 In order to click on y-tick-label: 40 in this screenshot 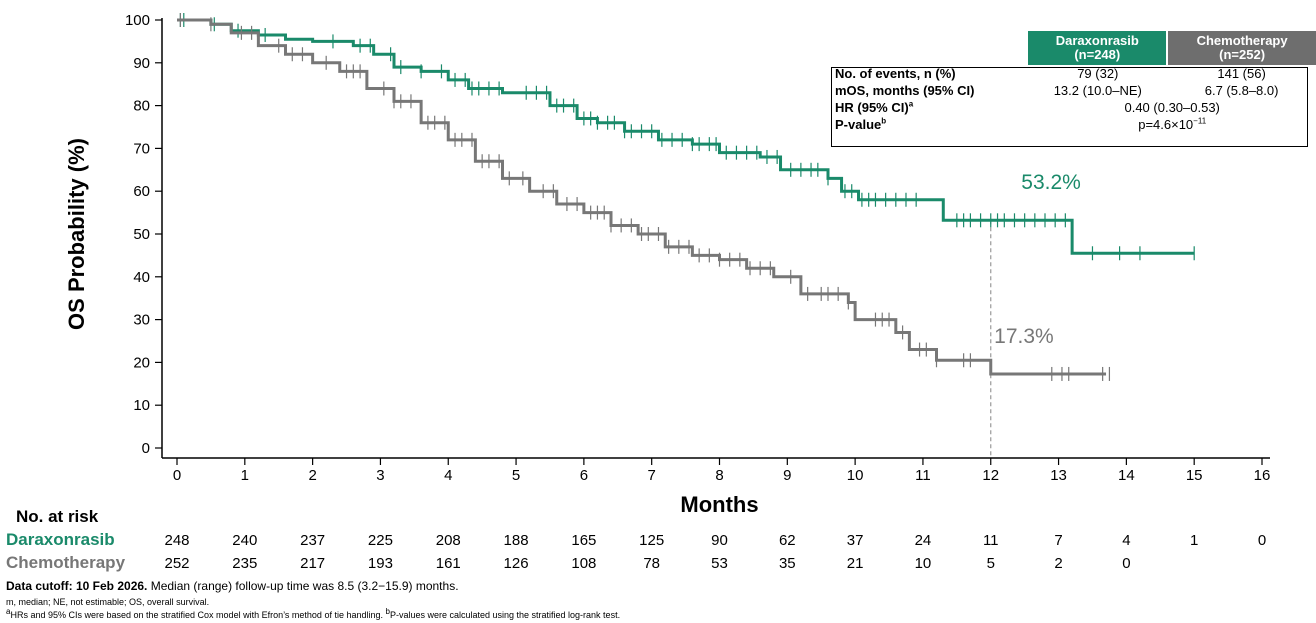, I will do `click(141, 277)`.